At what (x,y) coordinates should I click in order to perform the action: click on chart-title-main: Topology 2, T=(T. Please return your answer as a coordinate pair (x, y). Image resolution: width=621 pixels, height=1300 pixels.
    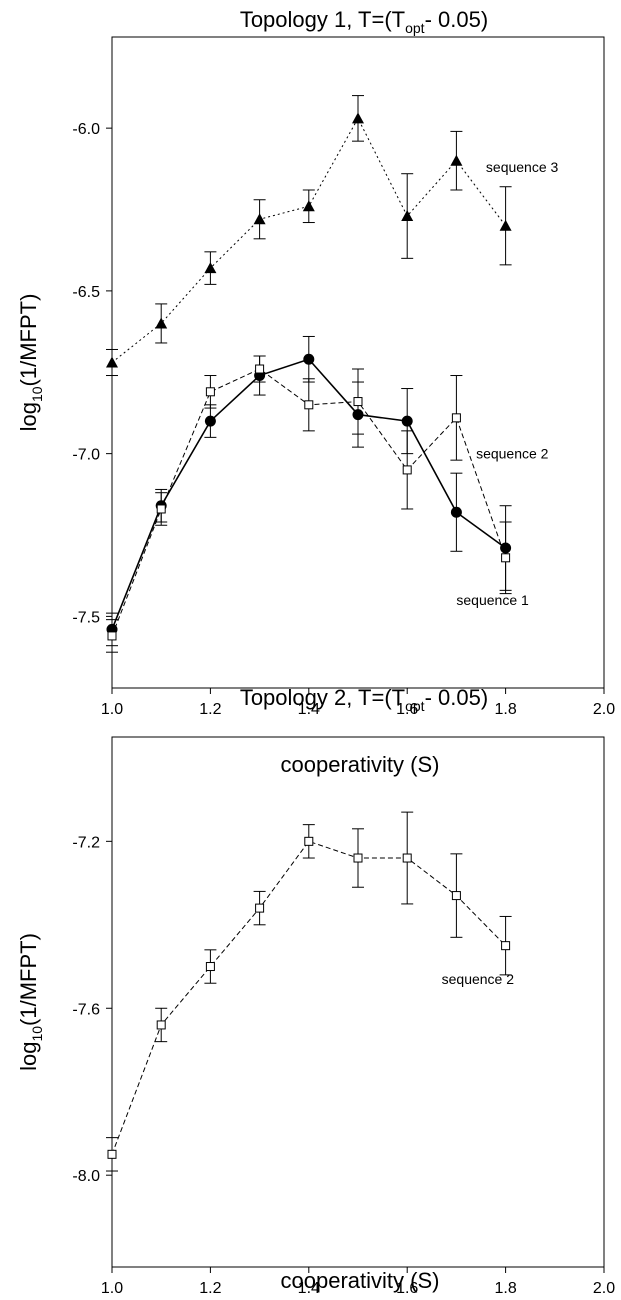
    Looking at the image, I should click on (322, 697).